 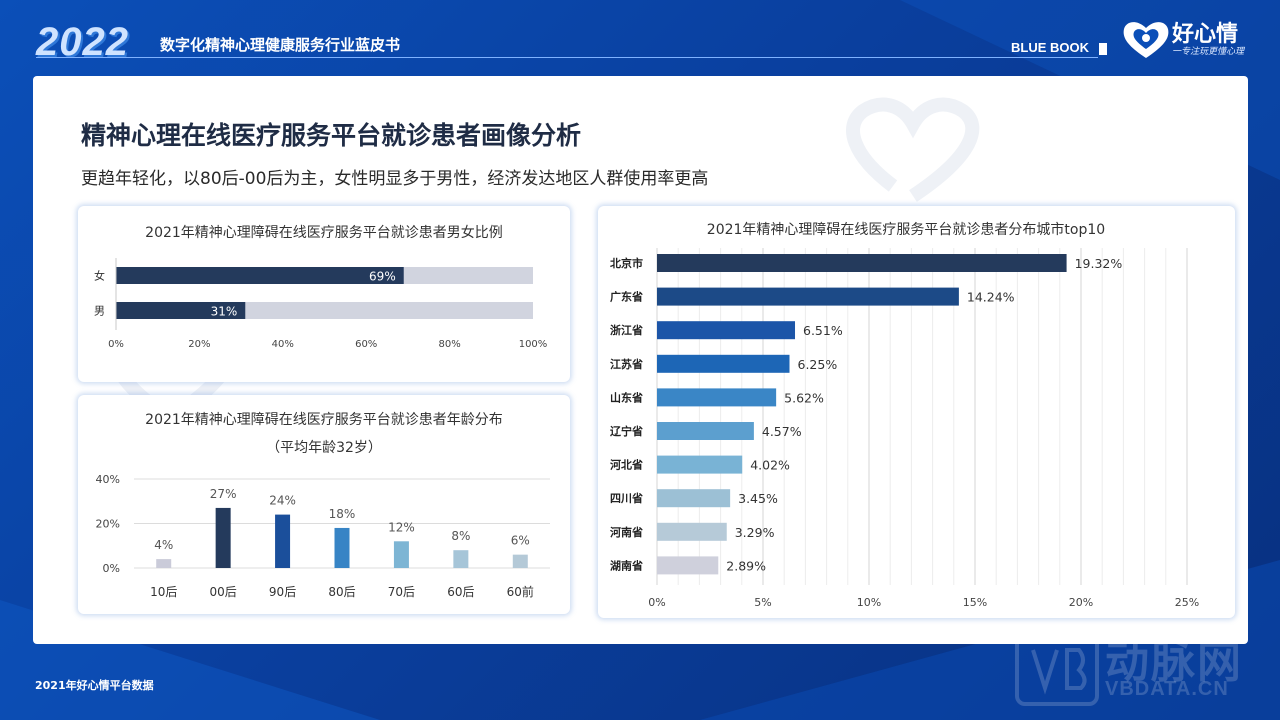 What do you see at coordinates (520, 591) in the screenshot?
I see `category-label: 60前` at bounding box center [520, 591].